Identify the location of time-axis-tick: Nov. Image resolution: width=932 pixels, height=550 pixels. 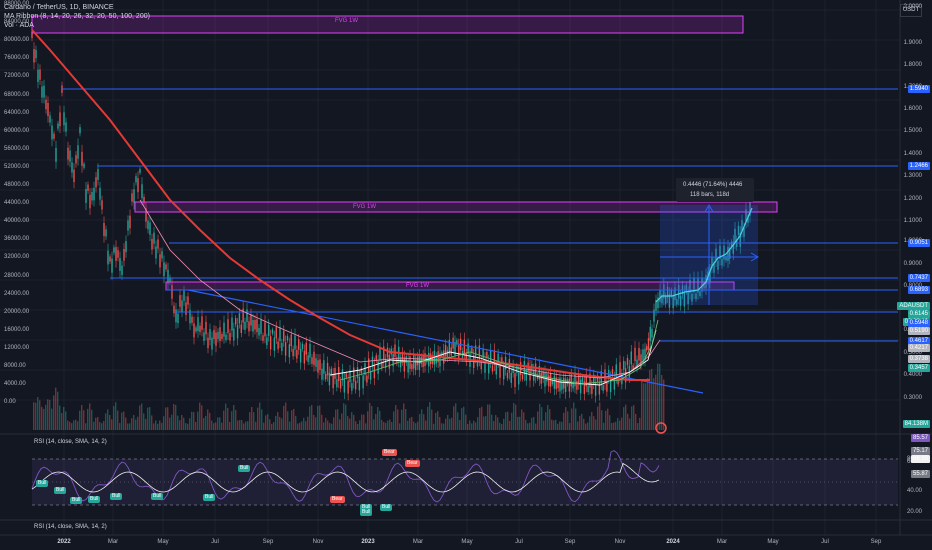
(318, 542).